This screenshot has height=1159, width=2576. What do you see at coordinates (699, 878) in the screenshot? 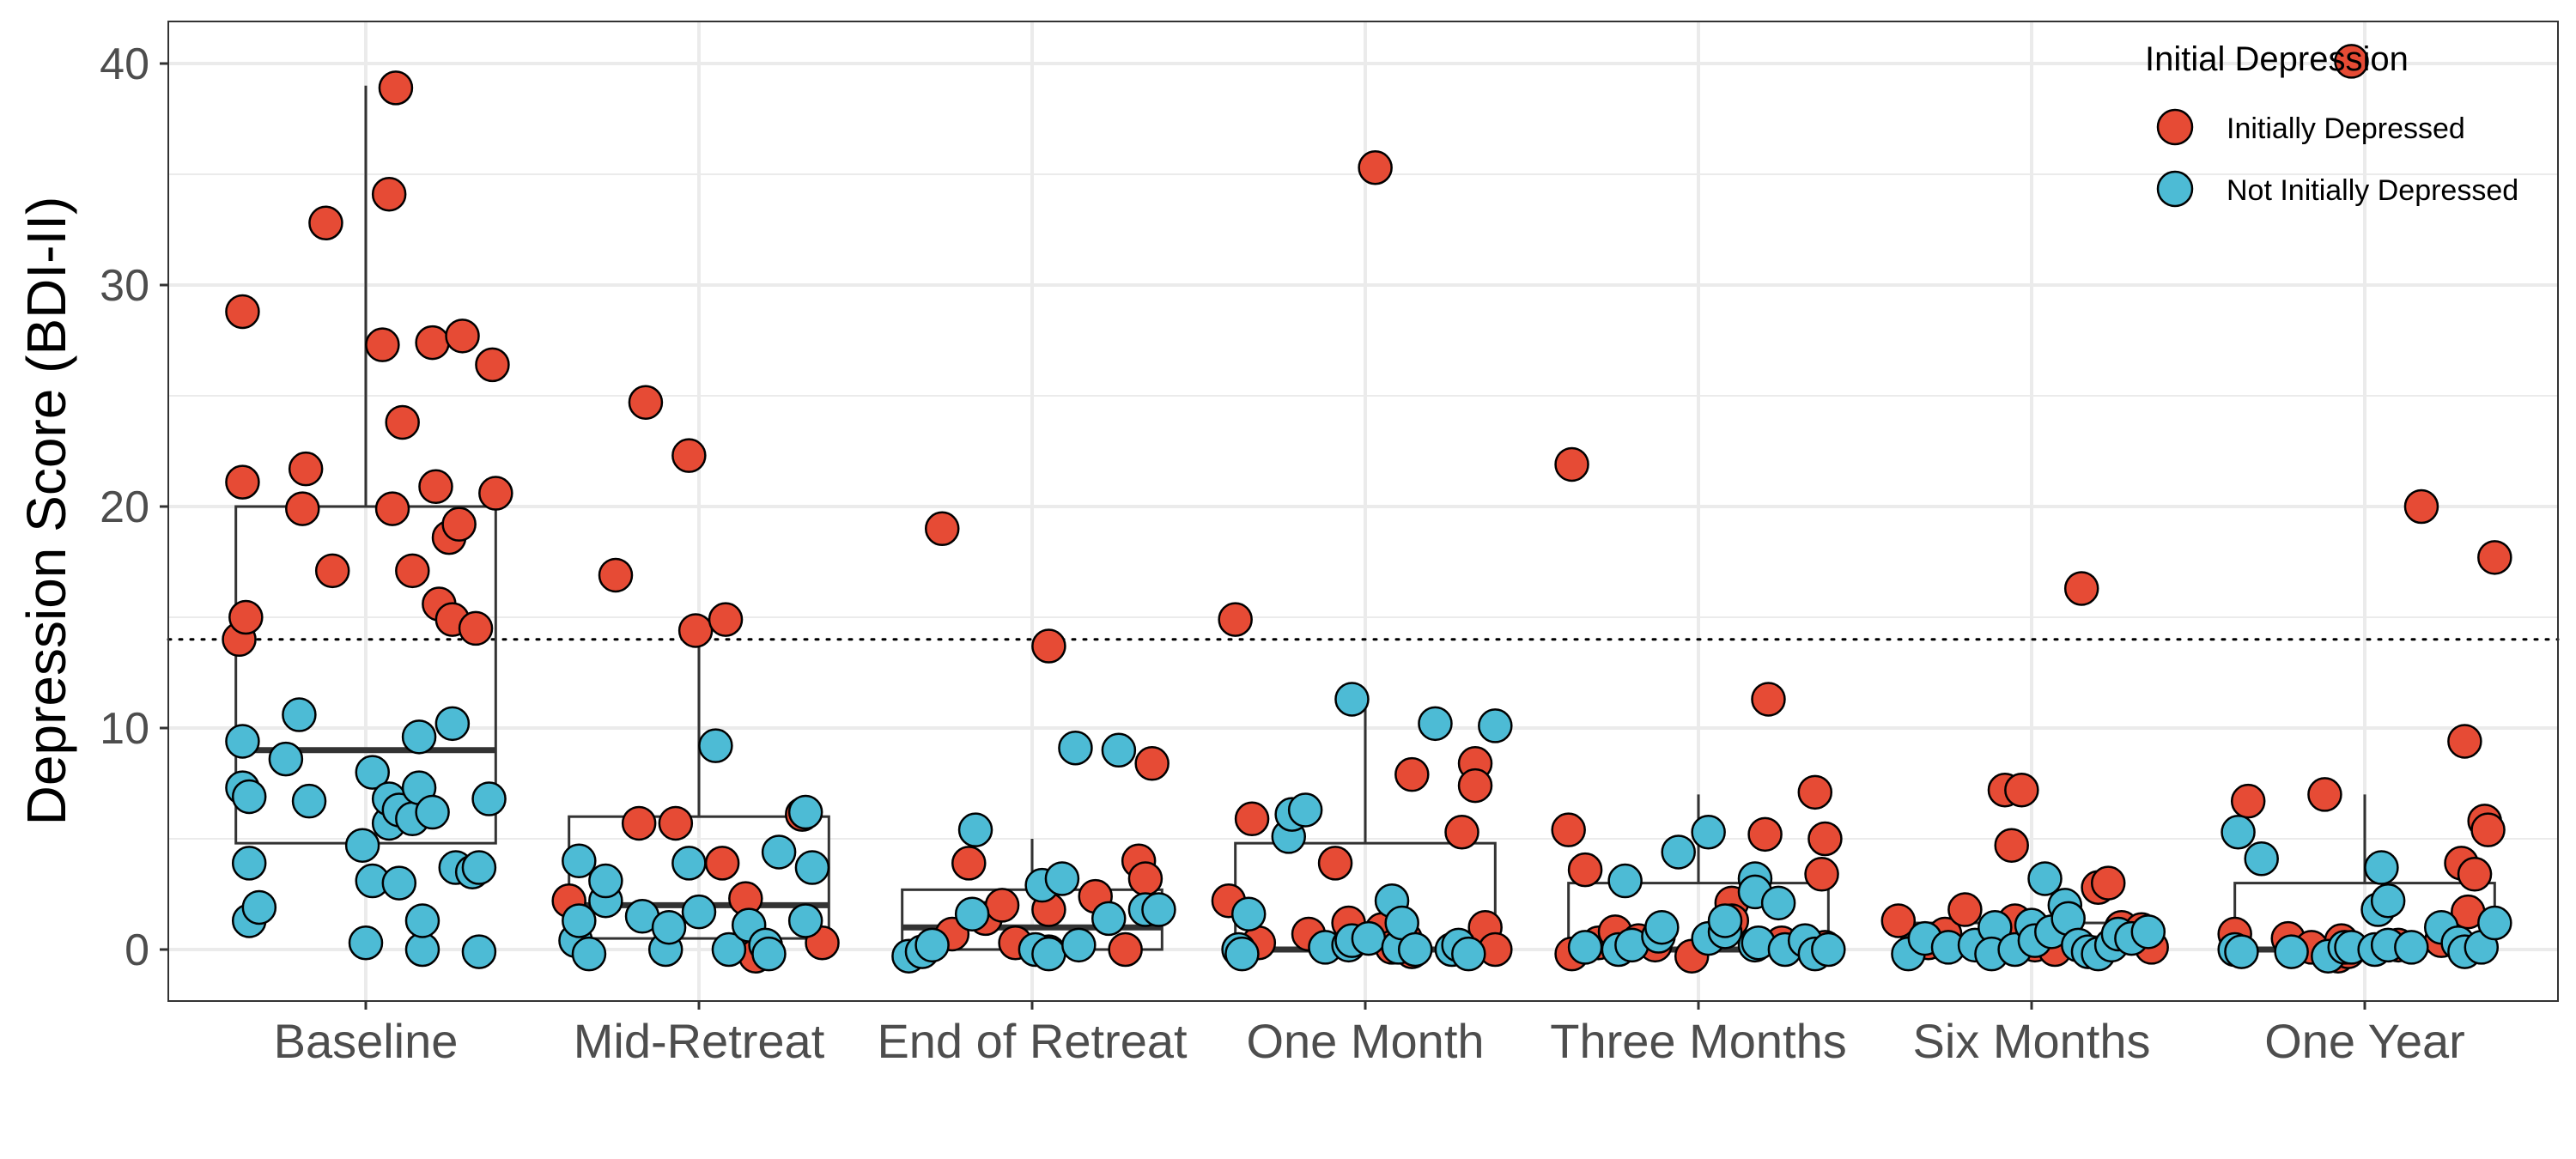
I see `boxplot-box-mid-retreat` at bounding box center [699, 878].